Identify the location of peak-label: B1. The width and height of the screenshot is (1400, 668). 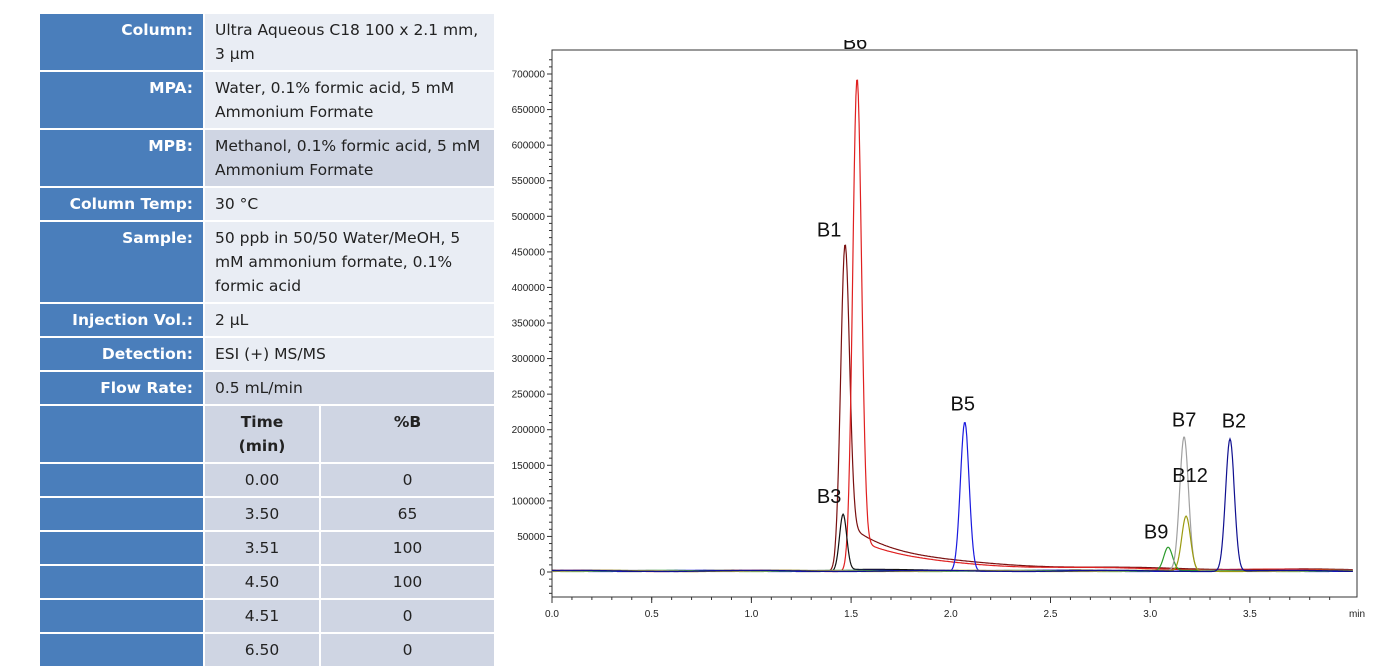
(829, 231).